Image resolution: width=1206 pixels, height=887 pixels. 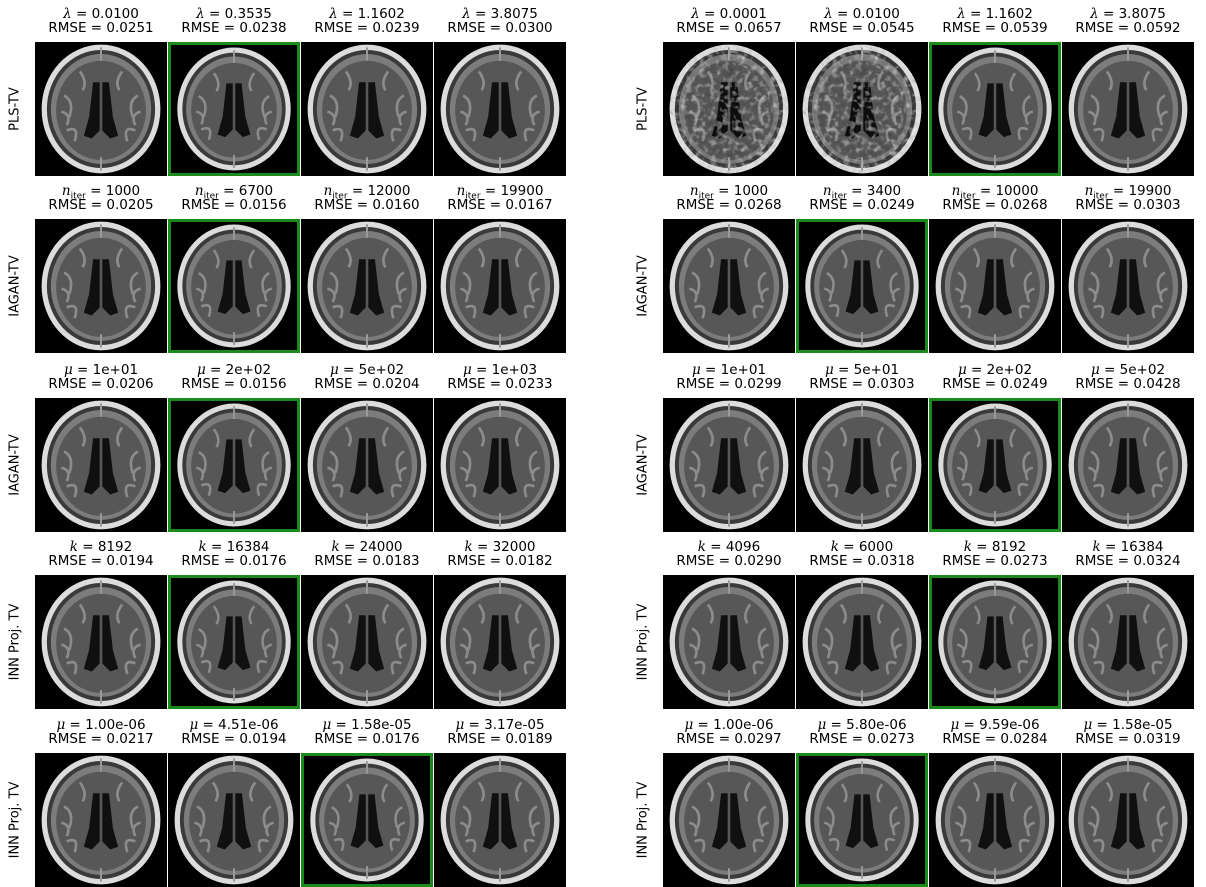 I want to click on rmse-caption: RMSE = 0.0176, so click(x=367, y=739).